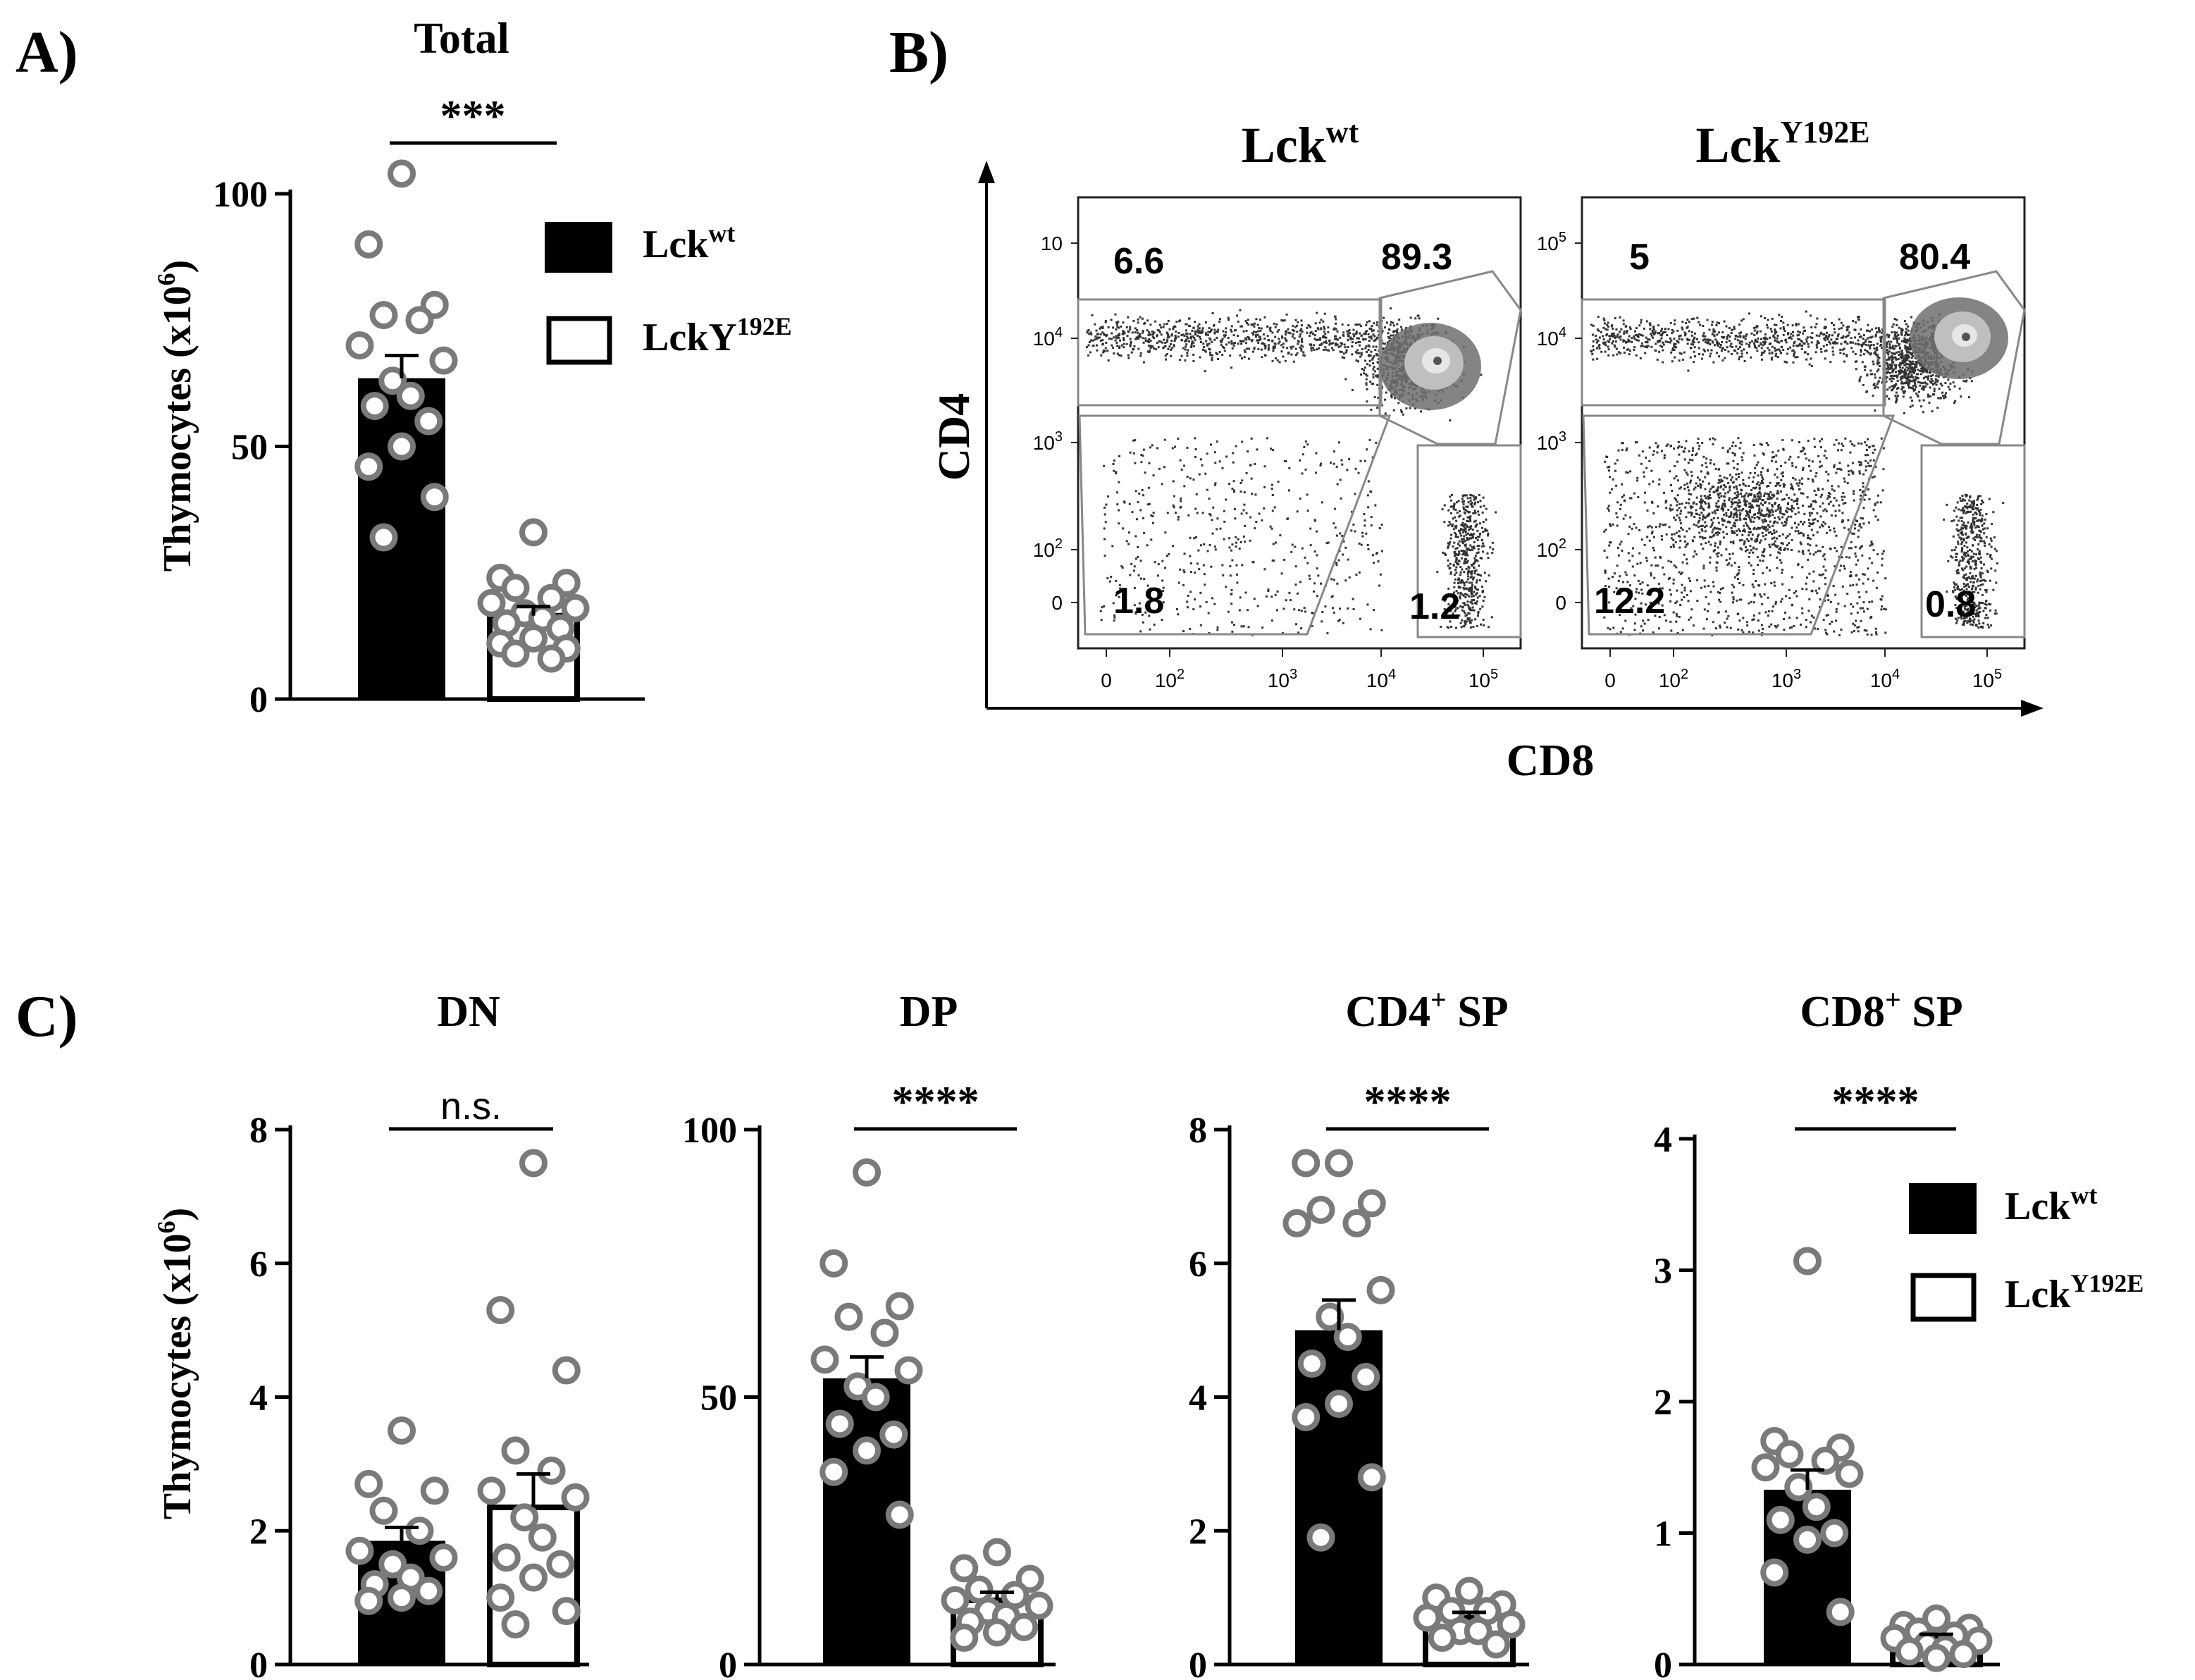 The width and height of the screenshot is (2195, 1680). I want to click on data-point, so click(443, 360).